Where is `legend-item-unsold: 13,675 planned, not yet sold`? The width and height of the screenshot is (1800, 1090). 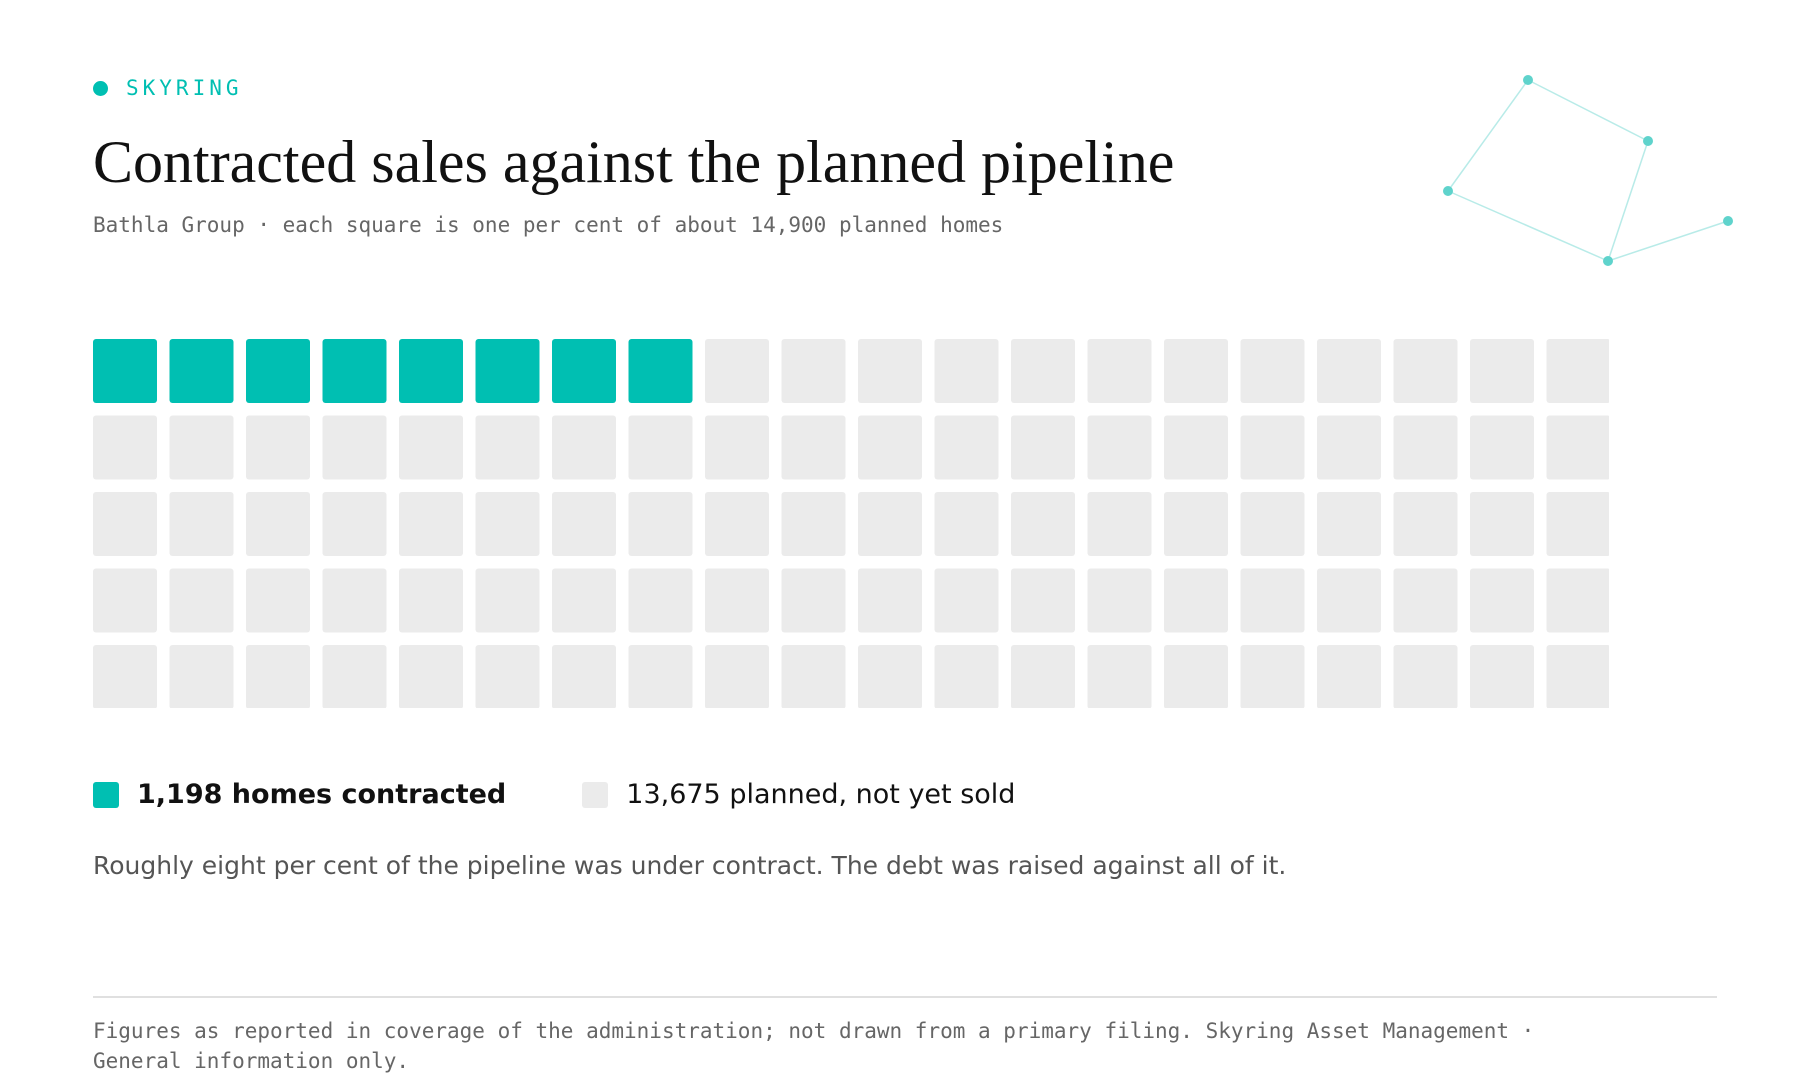 legend-item-unsold: 13,675 planned, not yet sold is located at coordinates (798, 794).